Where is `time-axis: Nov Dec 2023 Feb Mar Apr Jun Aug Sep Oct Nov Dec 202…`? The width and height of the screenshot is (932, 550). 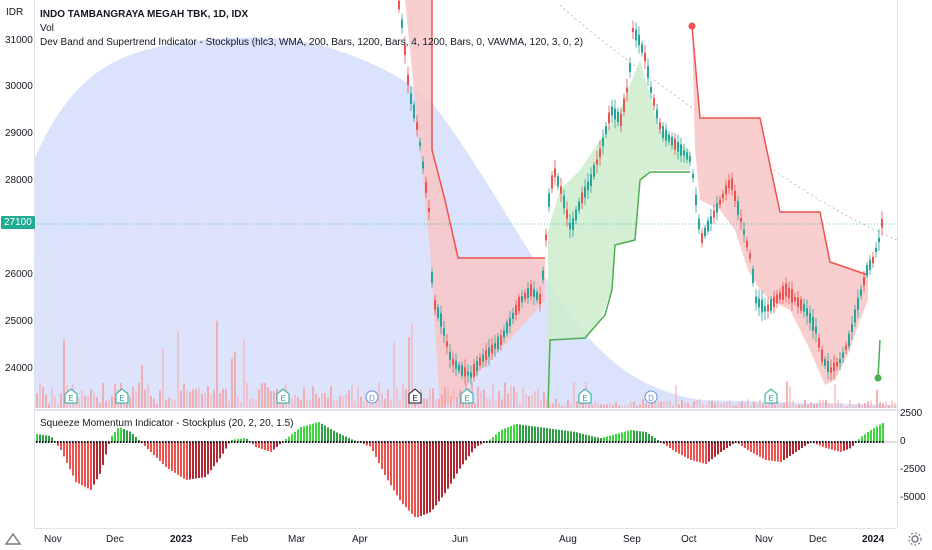
time-axis: Nov Dec 2023 Feb Mar Apr Jun Aug Sep Oct Nov Dec 202… is located at coordinates (465, 539).